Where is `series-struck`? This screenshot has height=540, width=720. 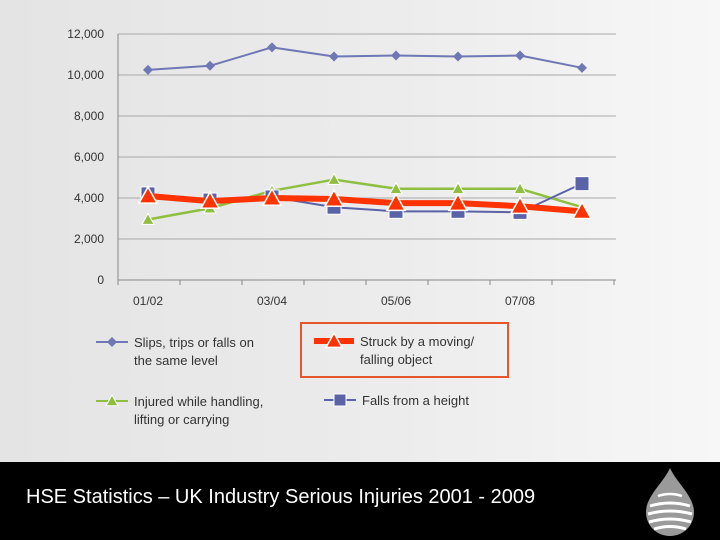 series-struck is located at coordinates (365, 202).